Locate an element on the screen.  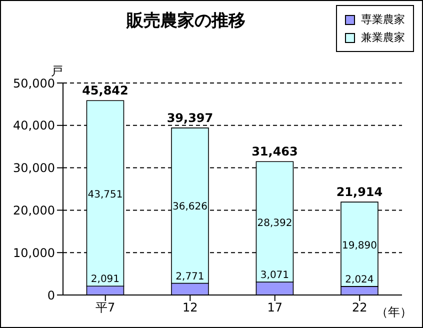
total-label: 31,463 is located at coordinates (275, 151).